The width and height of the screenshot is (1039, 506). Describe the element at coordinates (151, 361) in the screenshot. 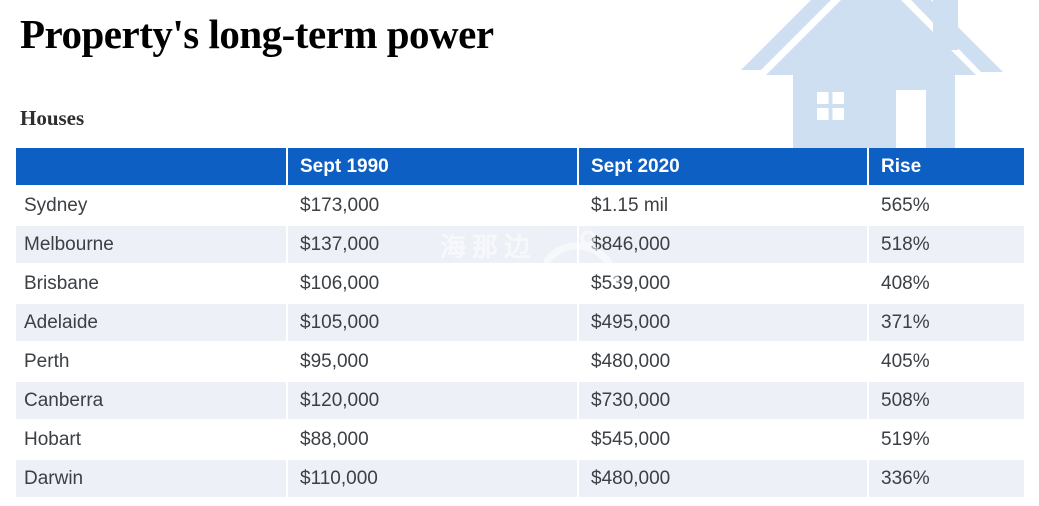

I see `city-cell: Perth` at that location.